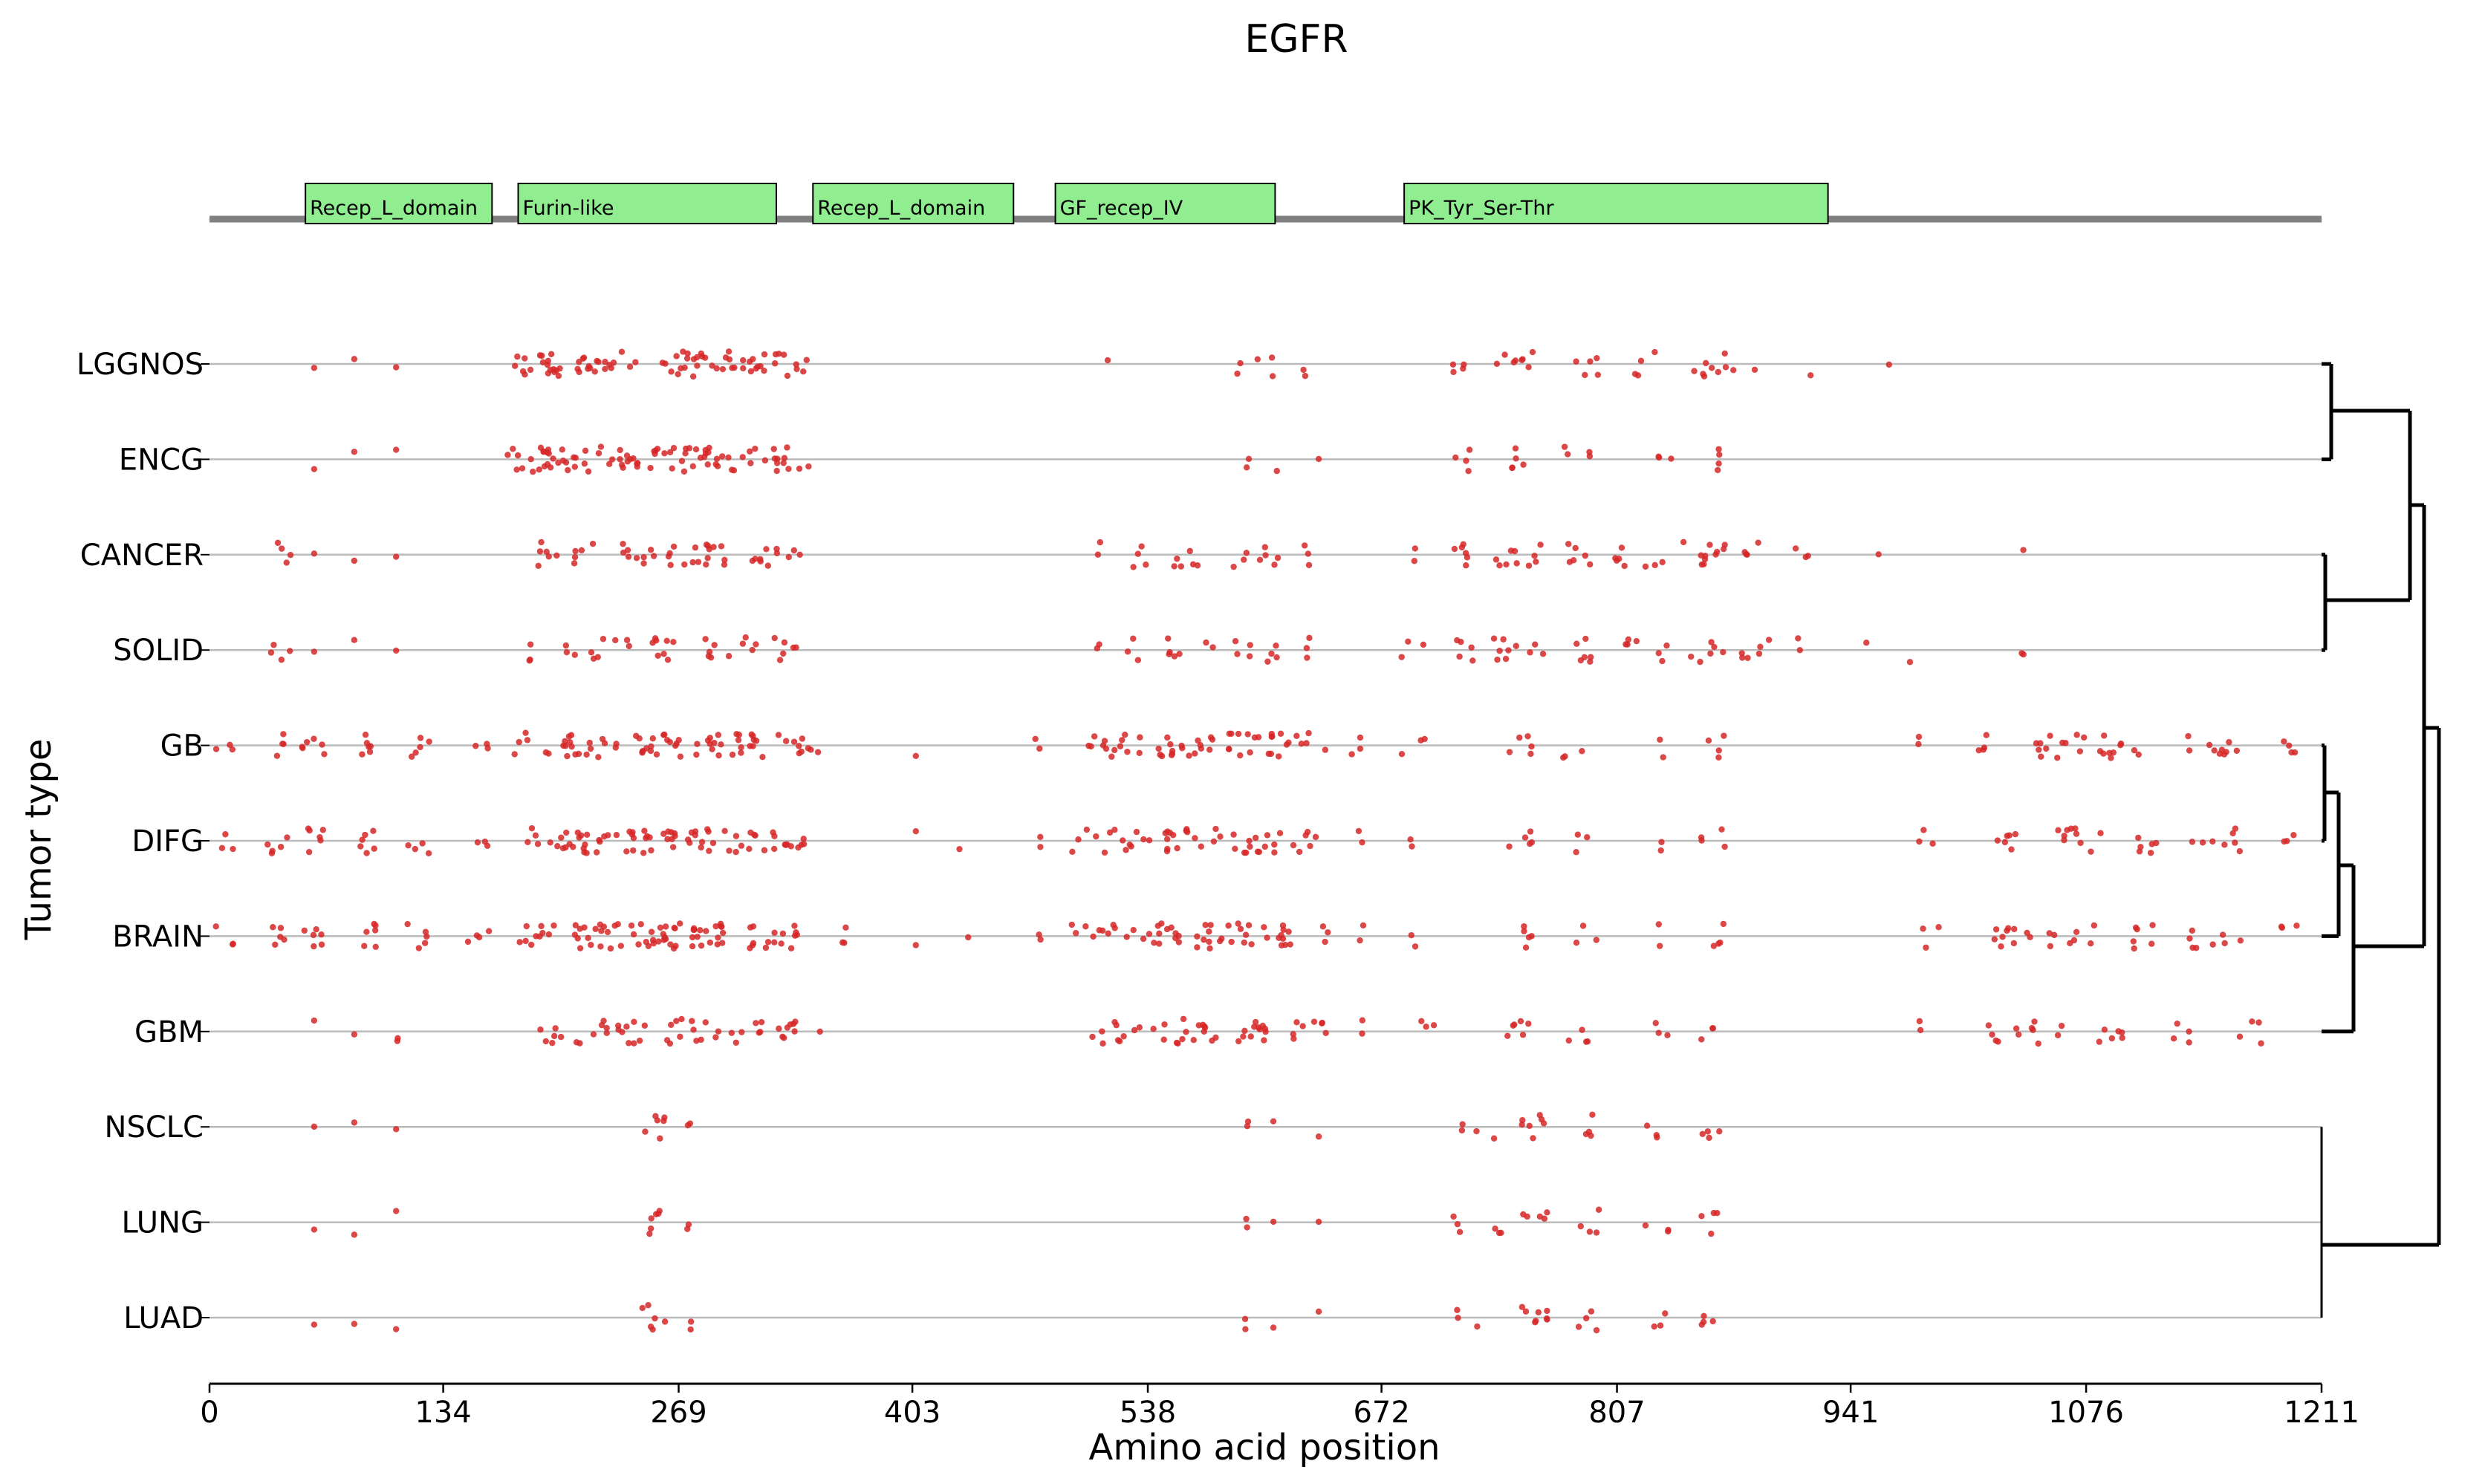 The image size is (2485, 1484). I want to click on tumor-type-label: BRAIN, so click(158, 937).